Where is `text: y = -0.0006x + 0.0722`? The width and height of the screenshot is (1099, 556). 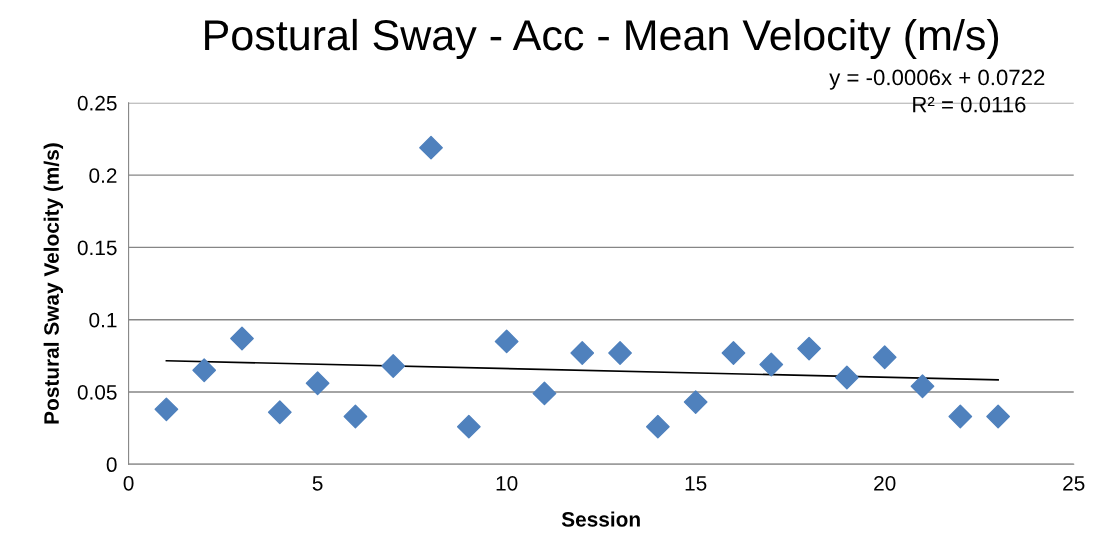 text: y = -0.0006x + 0.0722 is located at coordinates (937, 79).